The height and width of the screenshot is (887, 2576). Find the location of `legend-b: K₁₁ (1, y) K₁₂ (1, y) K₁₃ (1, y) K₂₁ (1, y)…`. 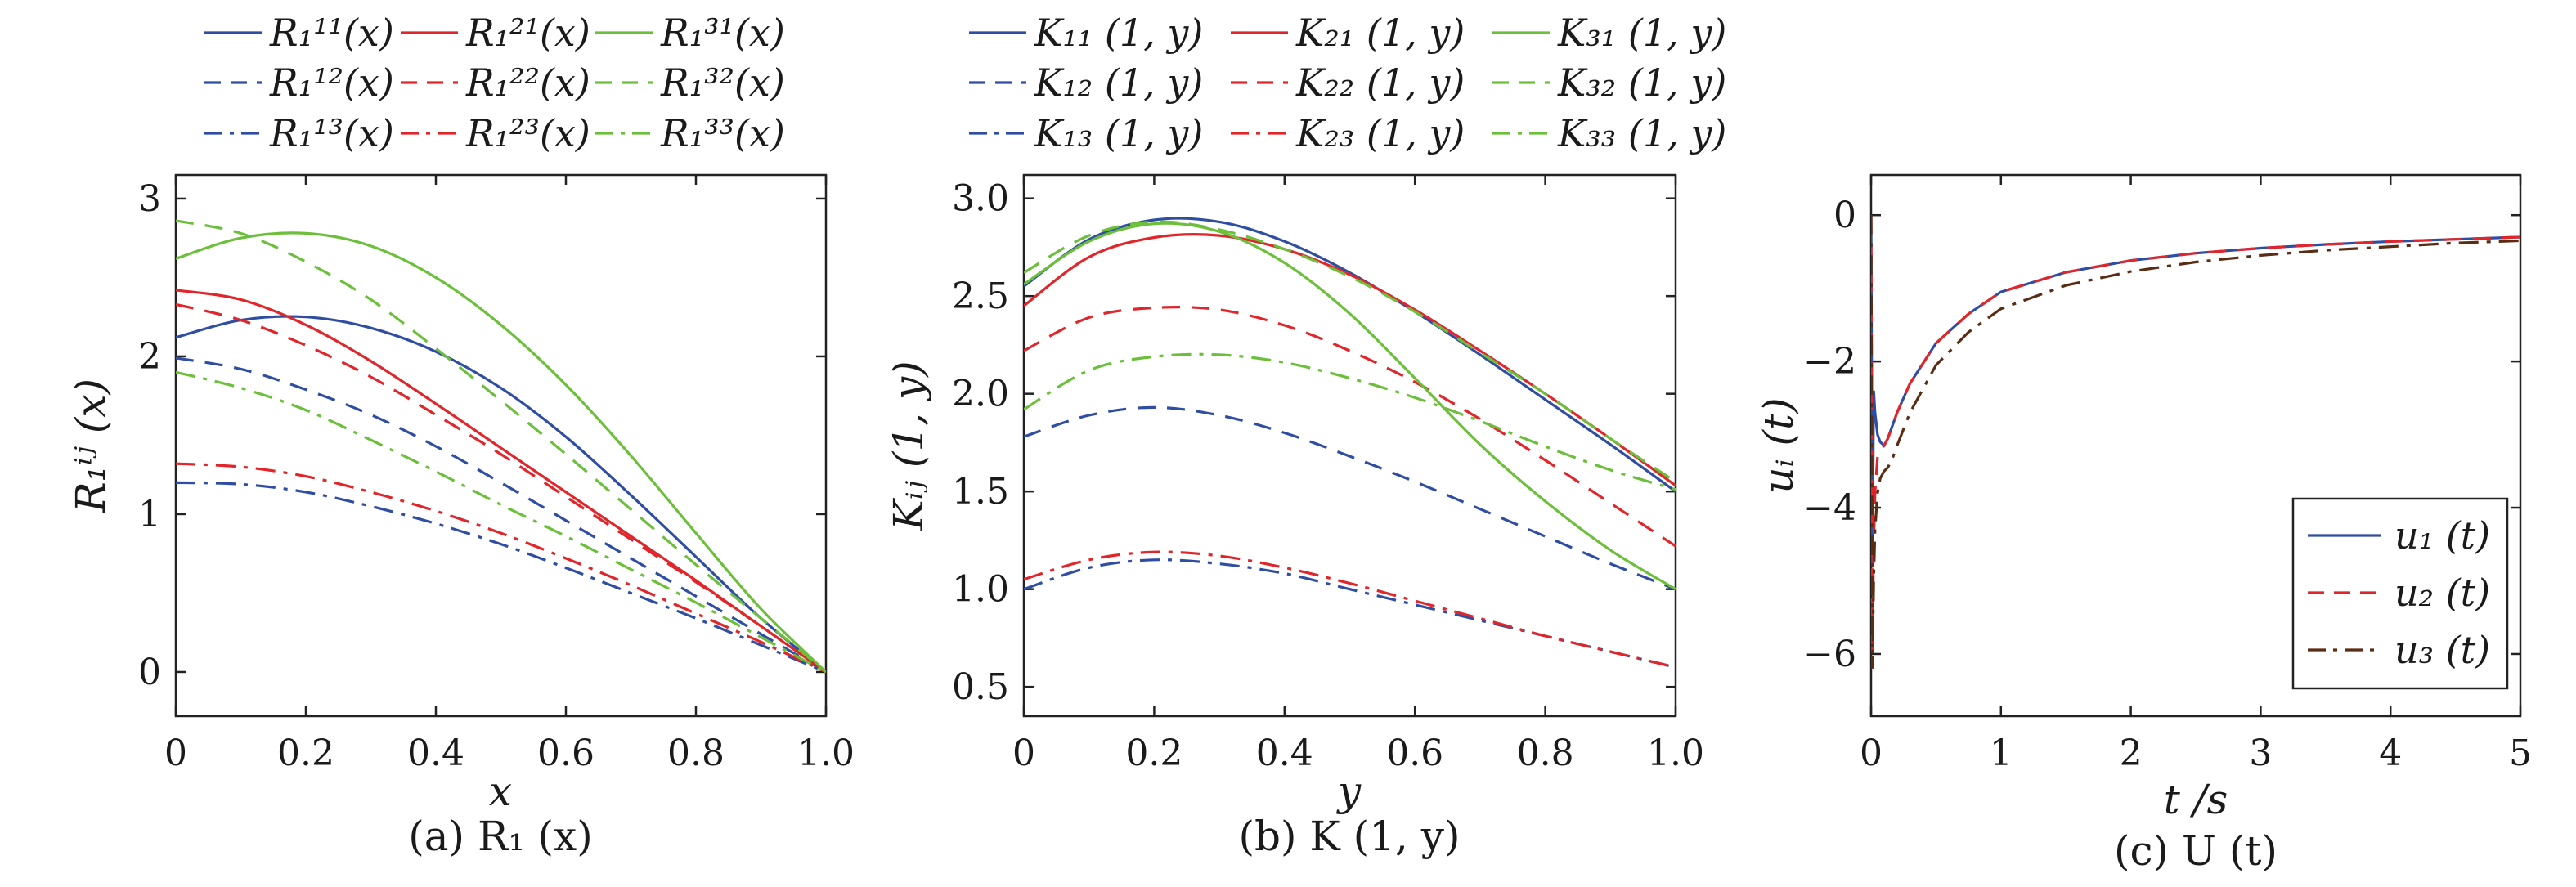

legend-b: K₁₁ (1, y) K₁₂ (1, y) K₁₃ (1, y) K₂₁ (1, y)… is located at coordinates (1347, 83).